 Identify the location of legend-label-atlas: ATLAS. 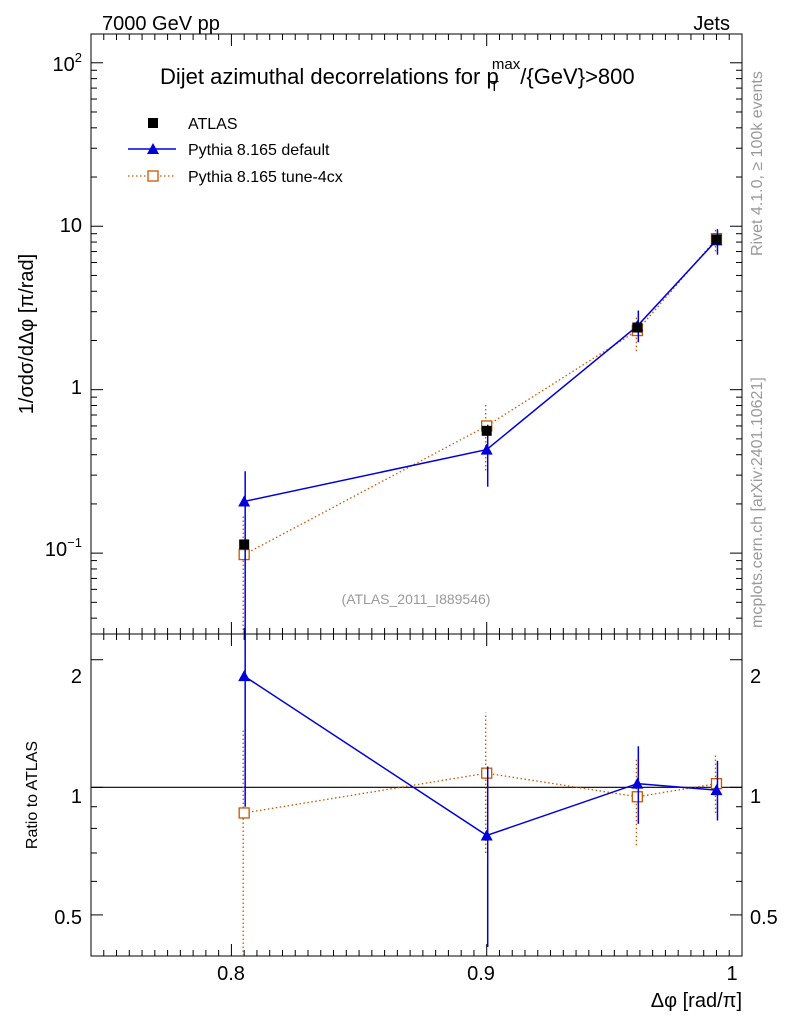
(213, 124).